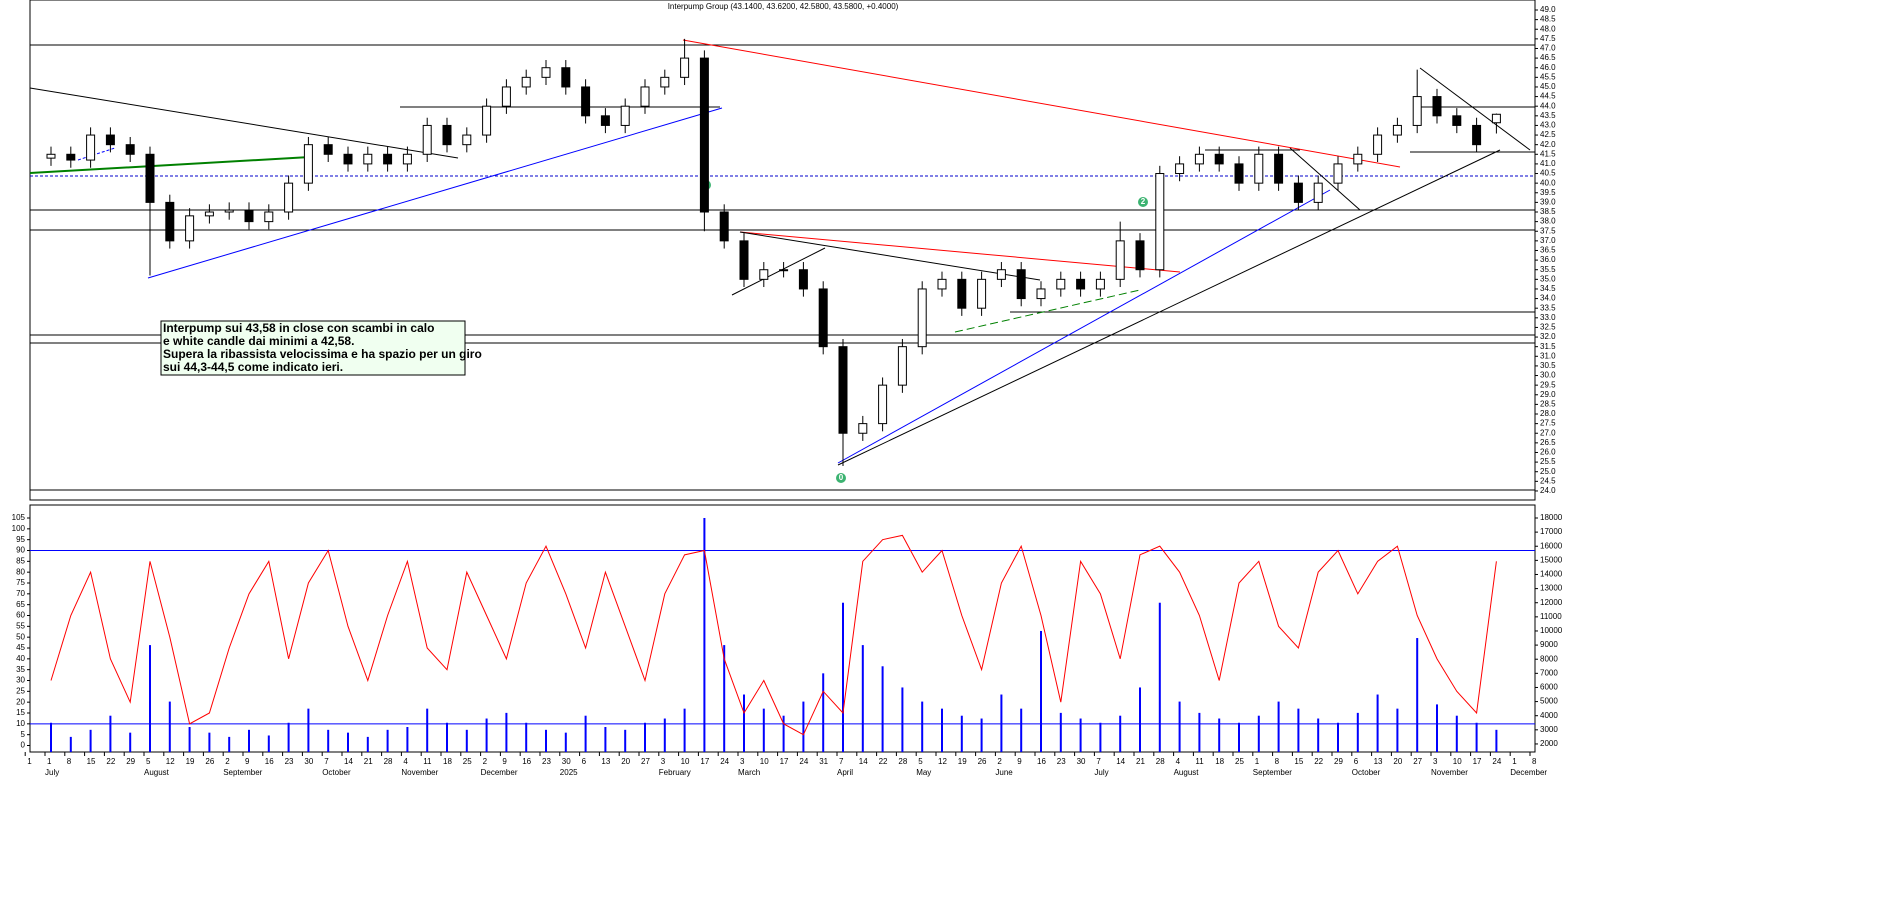  Describe the element at coordinates (1548, 250) in the screenshot. I see `y-tick-label: 36.5` at that location.